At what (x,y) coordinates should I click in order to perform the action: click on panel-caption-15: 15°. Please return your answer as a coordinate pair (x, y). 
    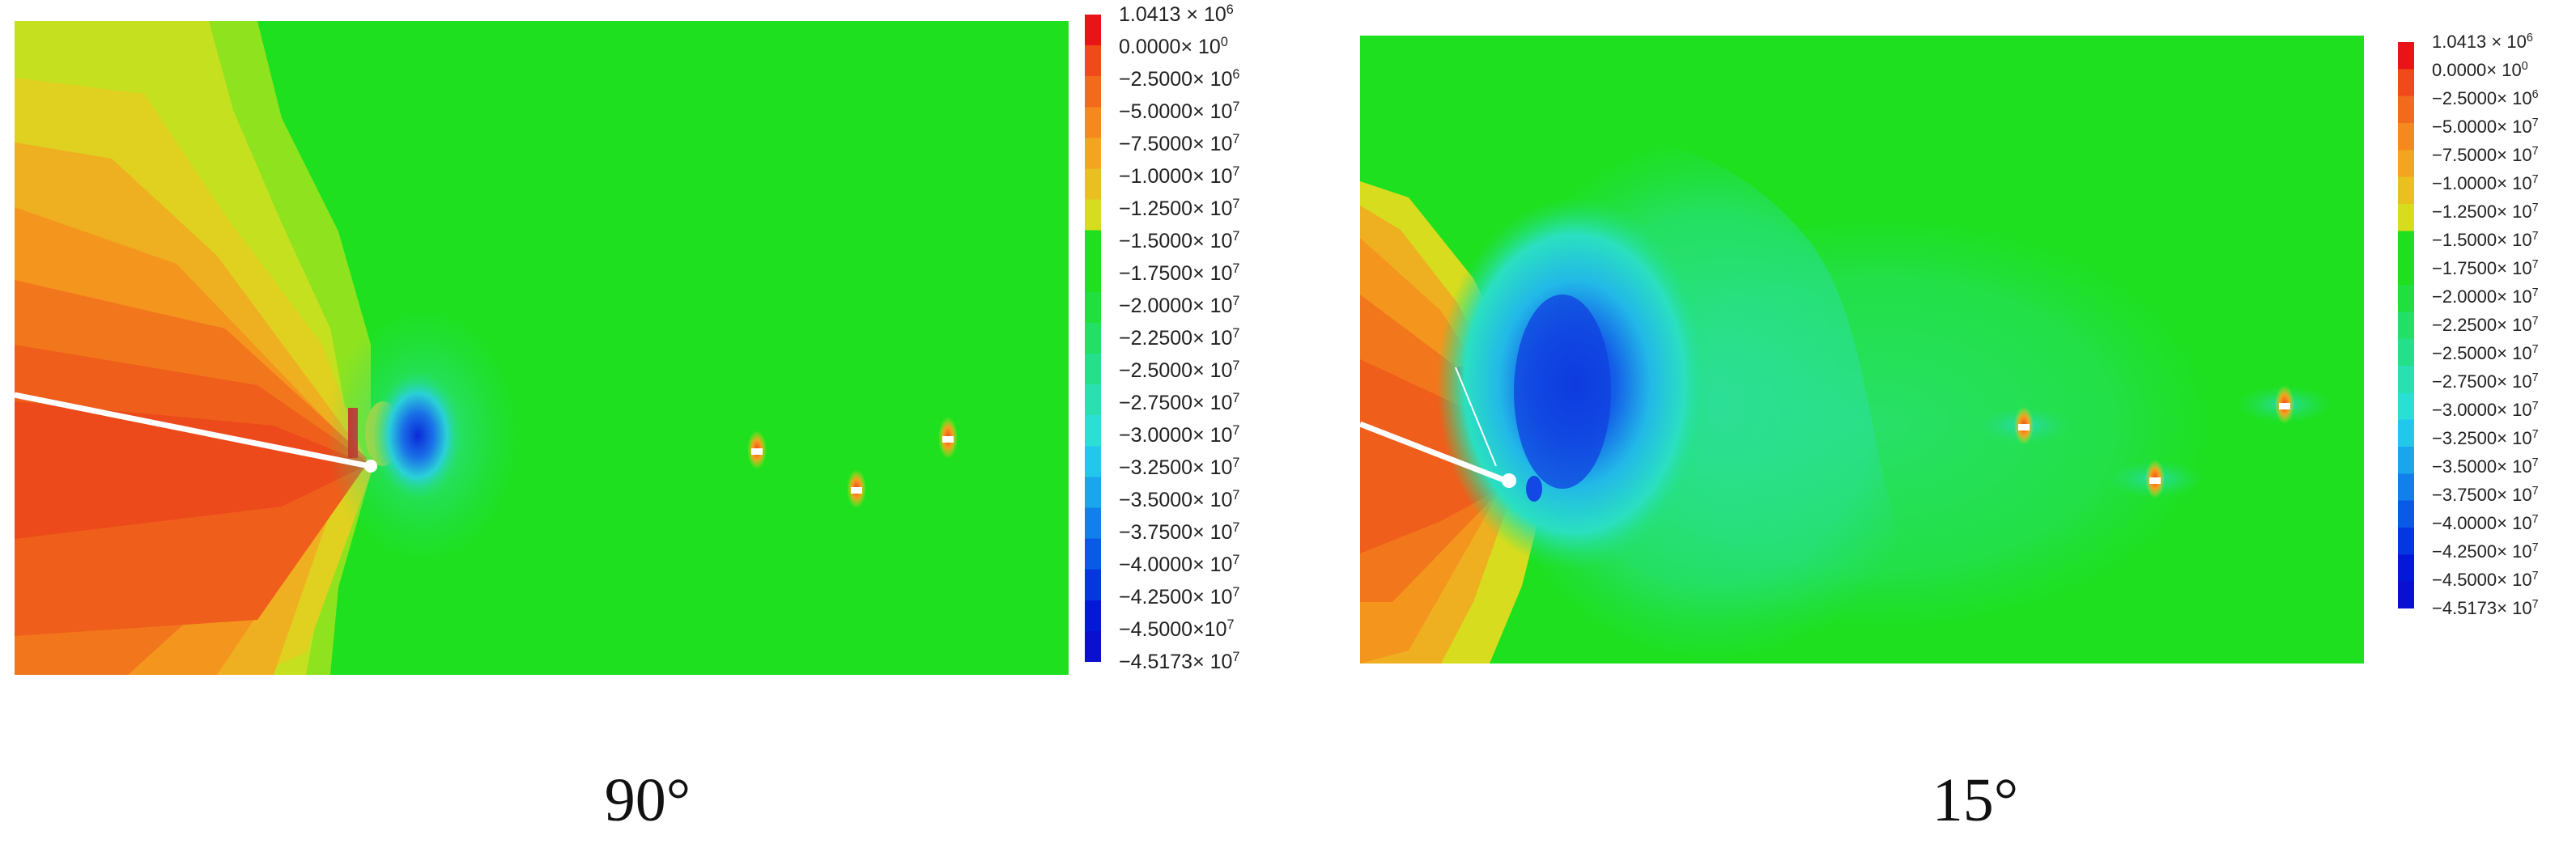
    Looking at the image, I should click on (1976, 800).